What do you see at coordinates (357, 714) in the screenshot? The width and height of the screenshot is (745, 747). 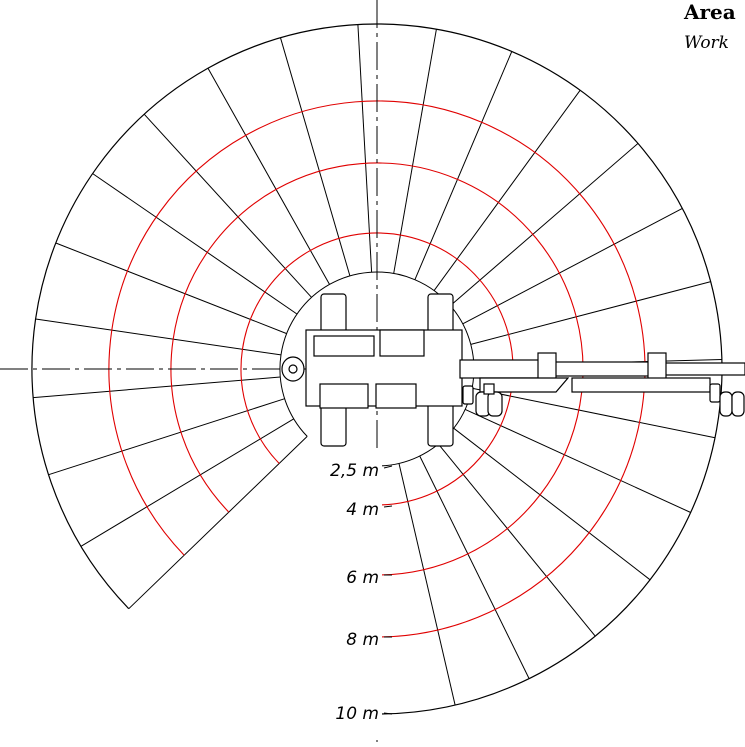 I see `radius-label-10m: 10 m` at bounding box center [357, 714].